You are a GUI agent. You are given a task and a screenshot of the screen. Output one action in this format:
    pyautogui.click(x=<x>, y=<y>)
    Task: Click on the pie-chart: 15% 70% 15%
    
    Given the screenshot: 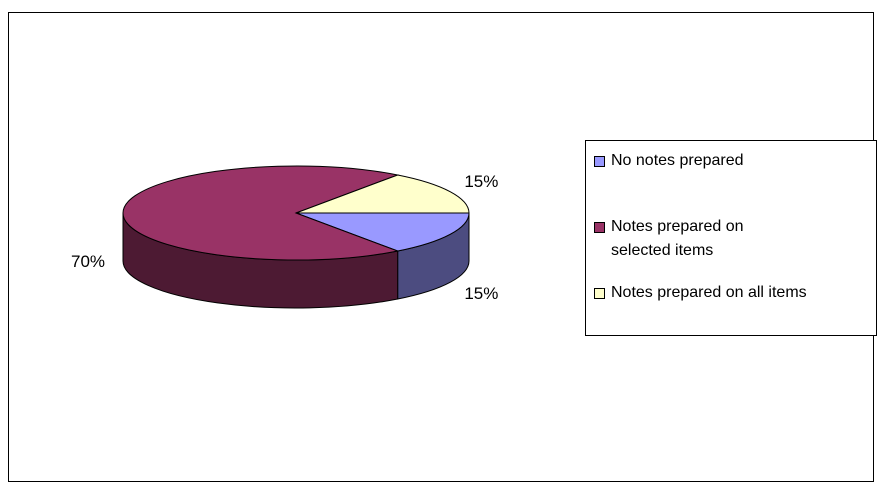 What is the action you would take?
    pyautogui.click(x=284, y=237)
    